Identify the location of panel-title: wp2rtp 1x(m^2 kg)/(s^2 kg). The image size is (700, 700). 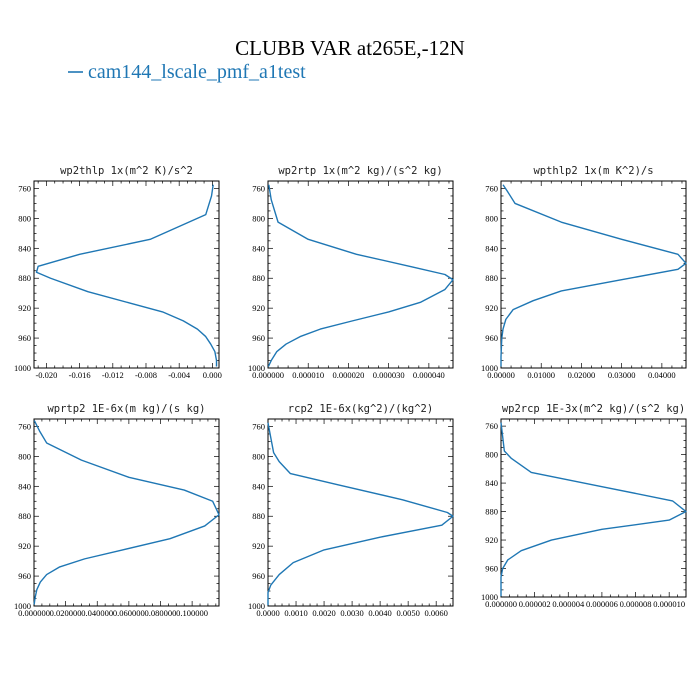
(360, 171).